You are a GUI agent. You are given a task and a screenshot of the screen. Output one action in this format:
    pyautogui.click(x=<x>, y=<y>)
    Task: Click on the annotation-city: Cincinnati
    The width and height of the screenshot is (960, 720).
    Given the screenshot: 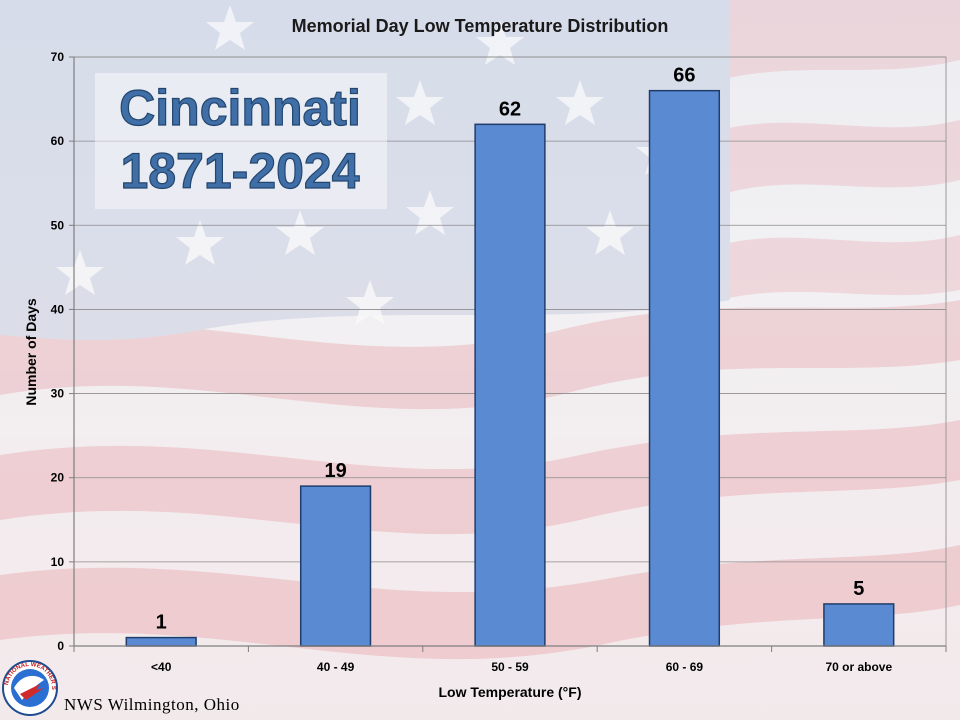 What is the action you would take?
    pyautogui.click(x=240, y=108)
    